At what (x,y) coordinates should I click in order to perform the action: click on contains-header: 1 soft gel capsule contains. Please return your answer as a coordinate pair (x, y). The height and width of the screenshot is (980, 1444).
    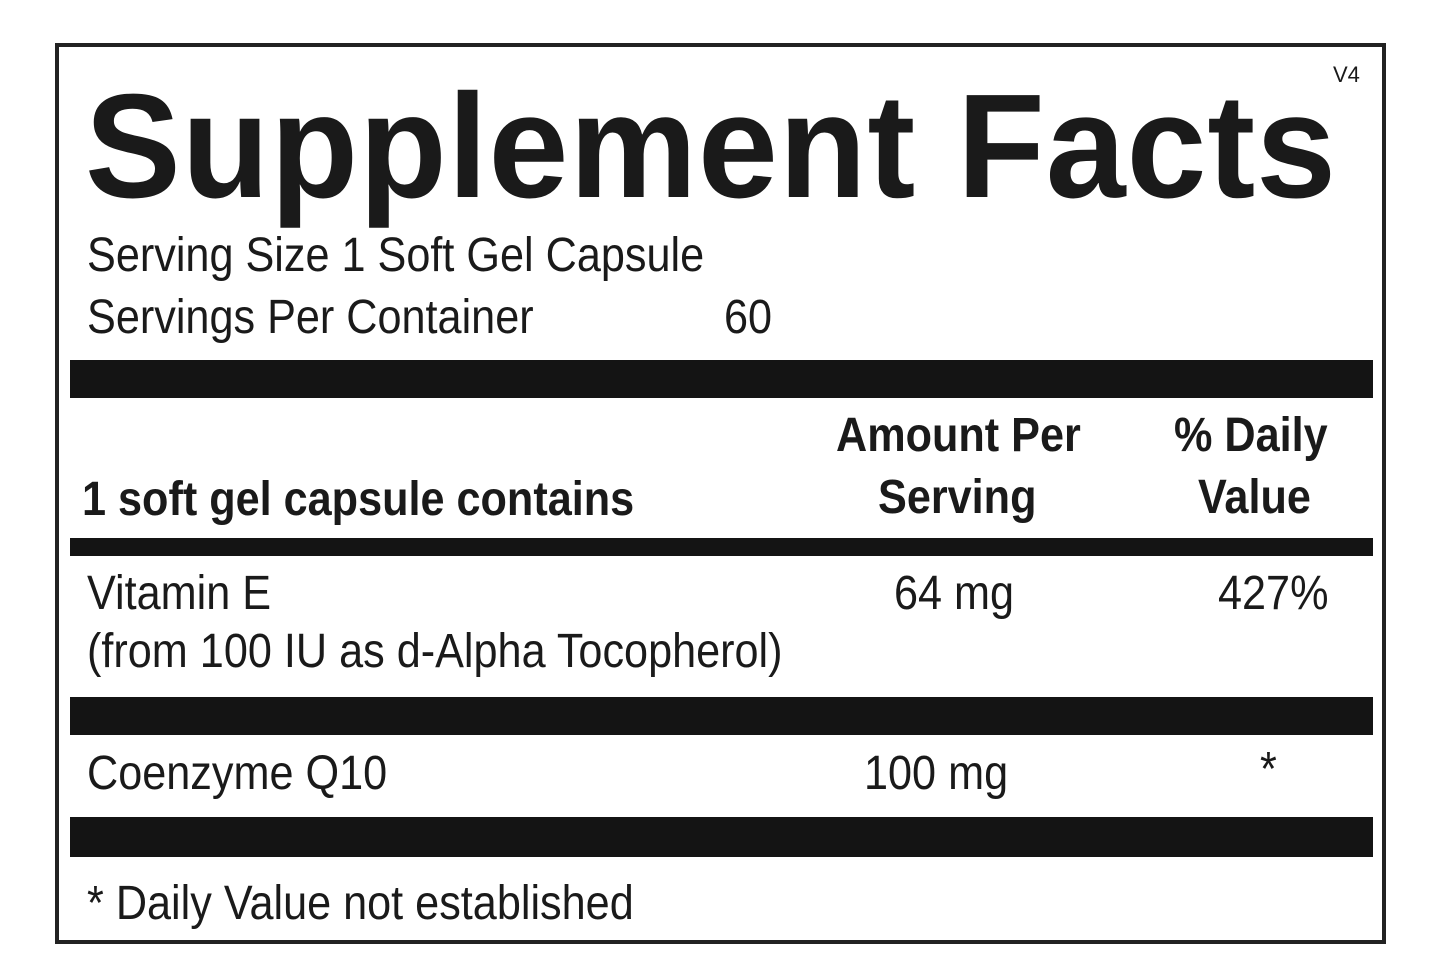
    Looking at the image, I should click on (358, 499).